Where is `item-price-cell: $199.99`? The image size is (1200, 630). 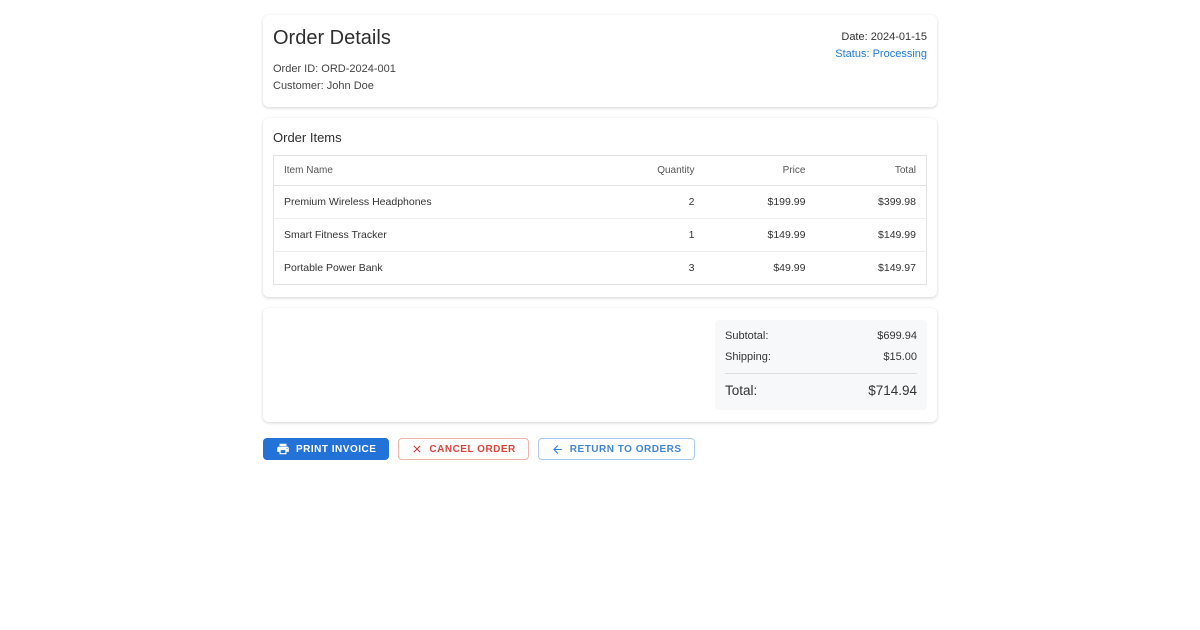
item-price-cell: $199.99 is located at coordinates (760, 202).